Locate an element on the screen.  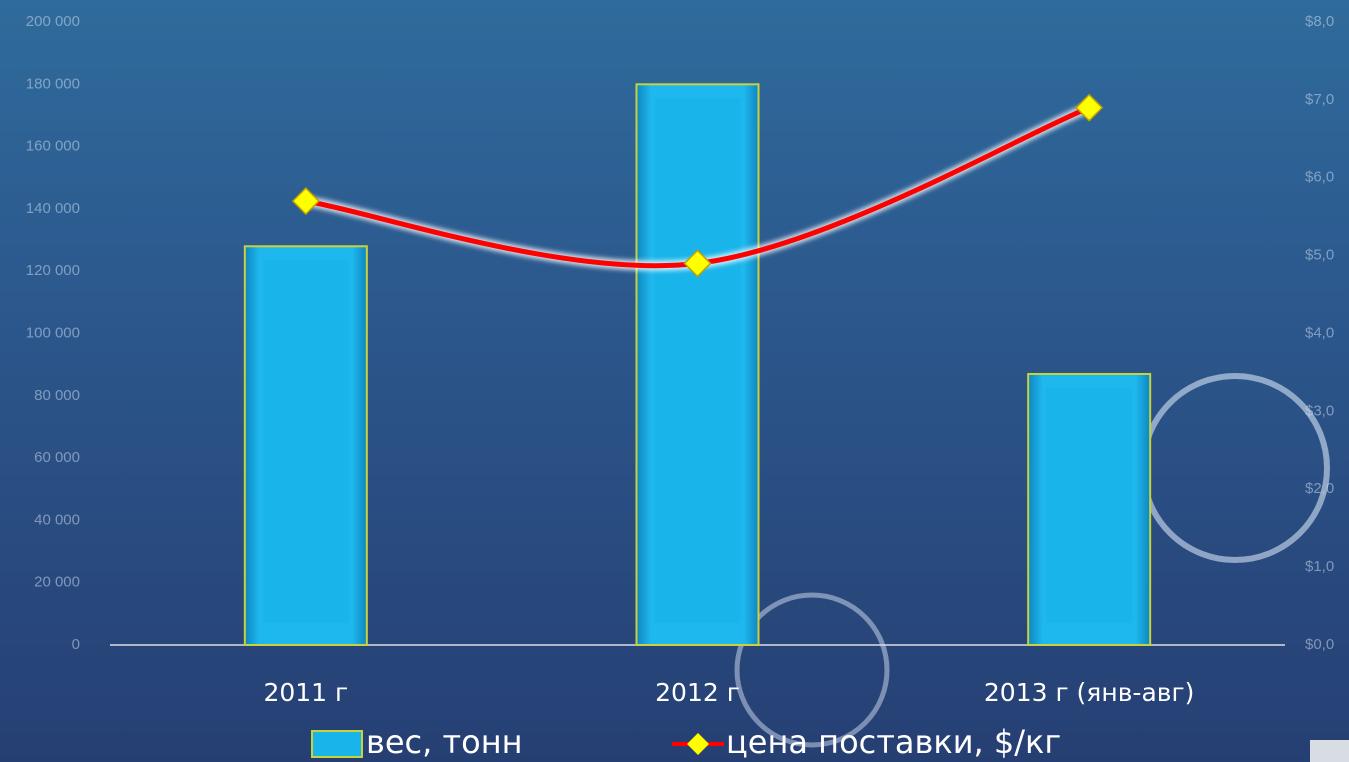
y2-tick-label: $3,0 is located at coordinates (1319, 410).